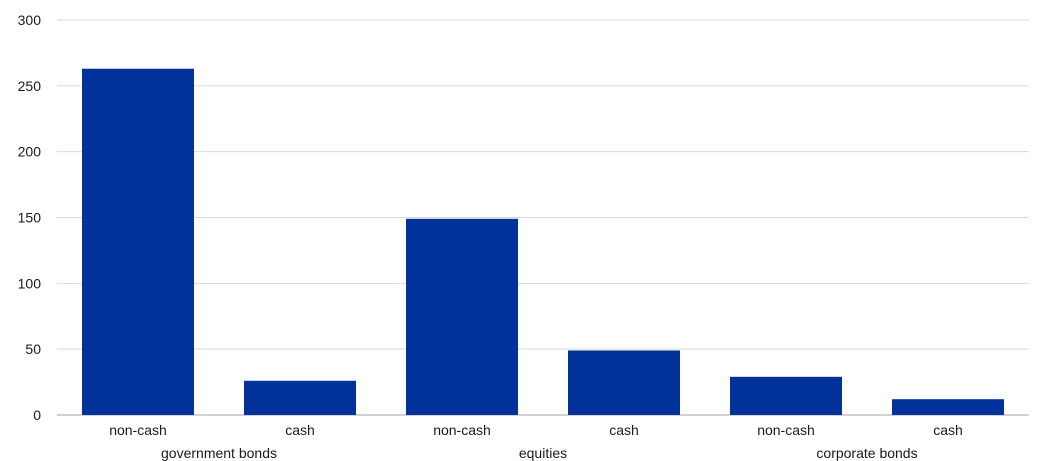 This screenshot has height=461, width=1045. What do you see at coordinates (30, 152) in the screenshot?
I see `y-tick-label: 200` at bounding box center [30, 152].